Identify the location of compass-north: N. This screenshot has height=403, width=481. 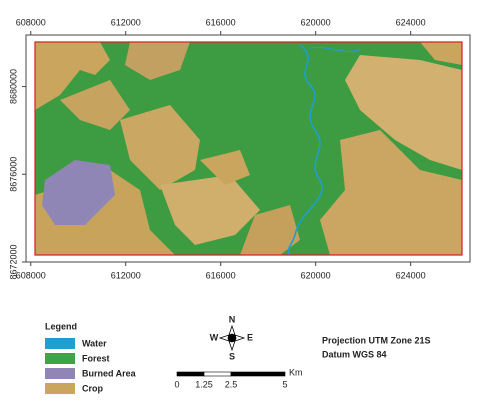
(232, 319).